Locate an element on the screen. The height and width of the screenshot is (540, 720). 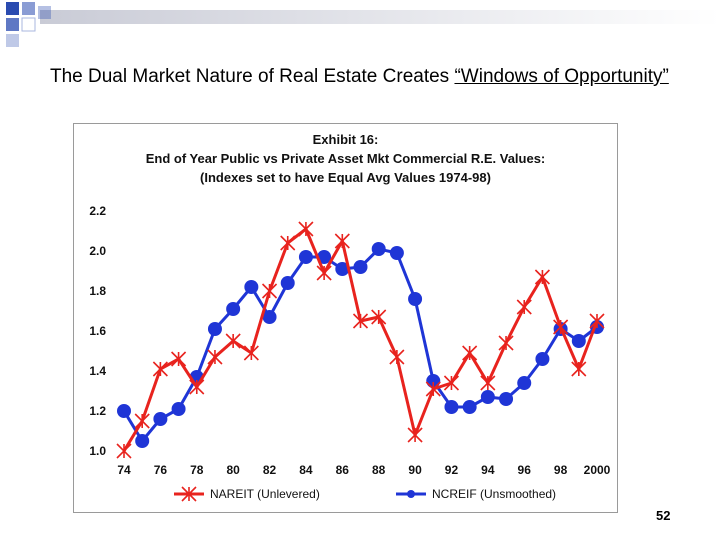
x-tick-label: 90 is located at coordinates (415, 470).